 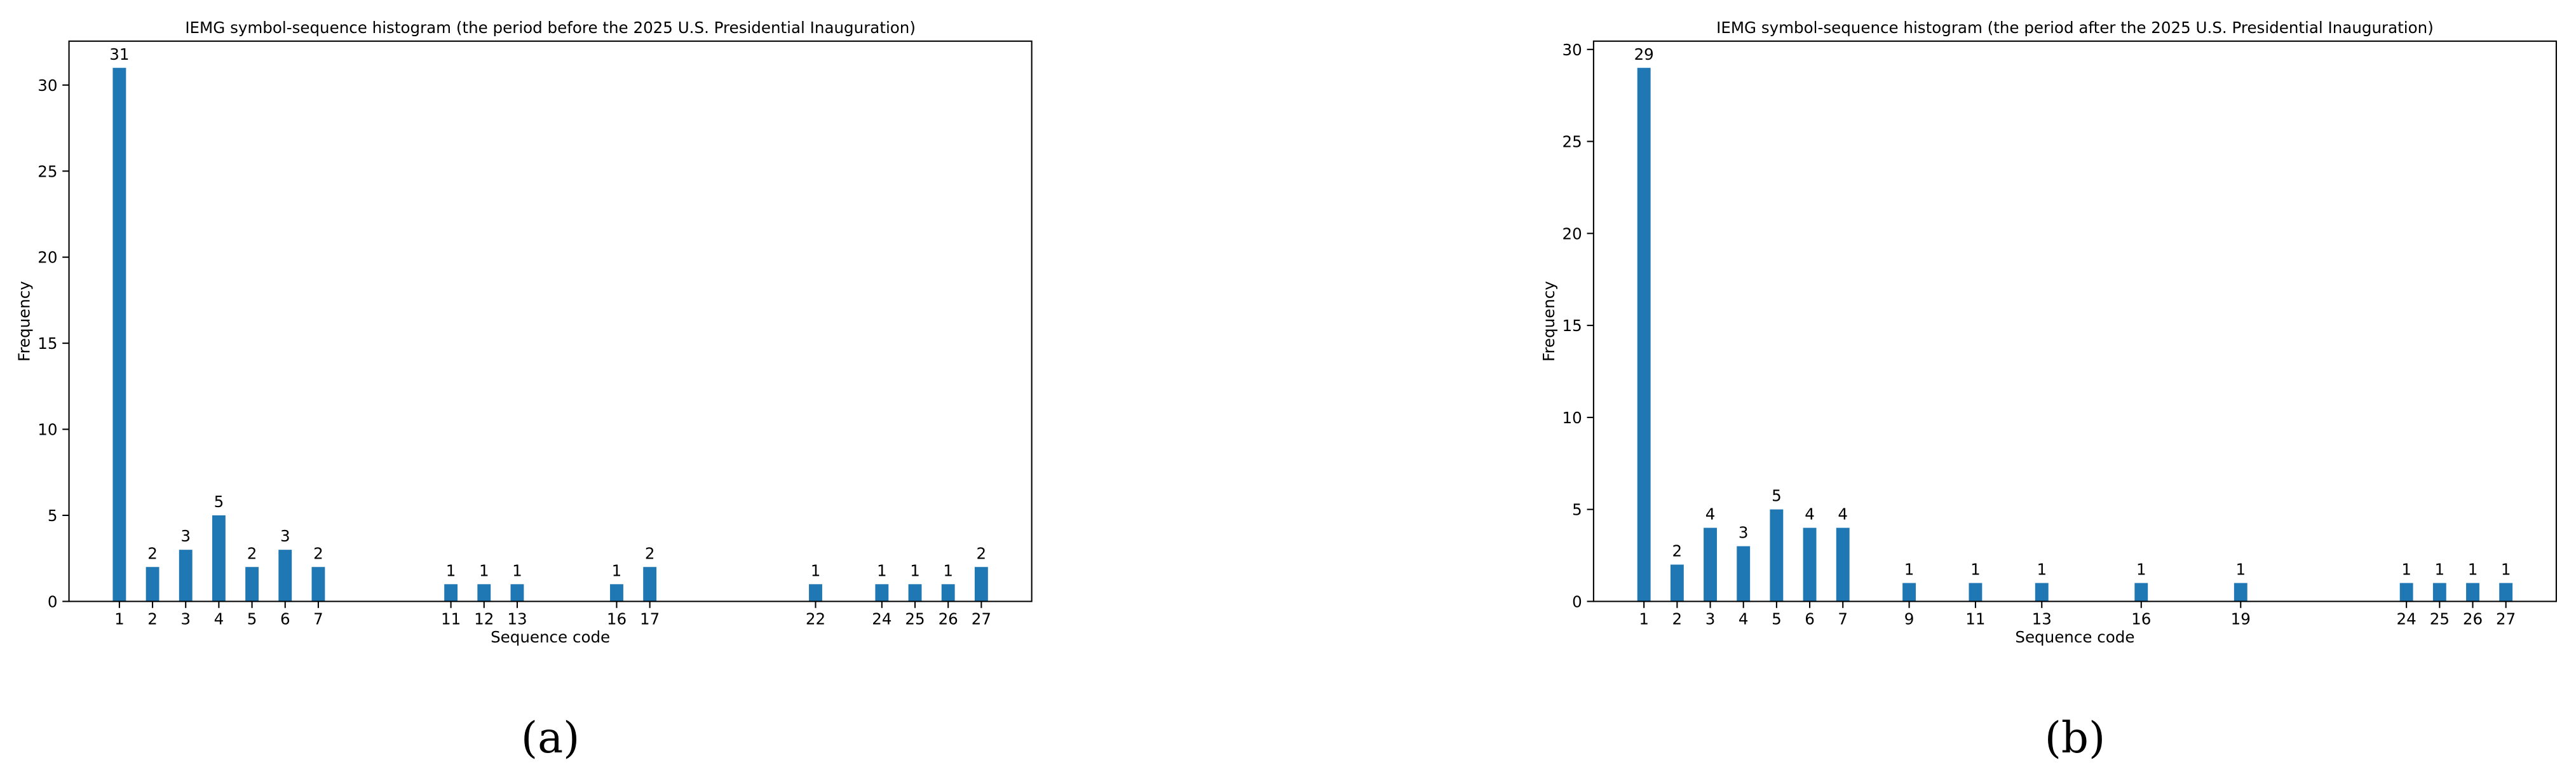 I want to click on x-tick-label: 2, so click(x=152, y=619).